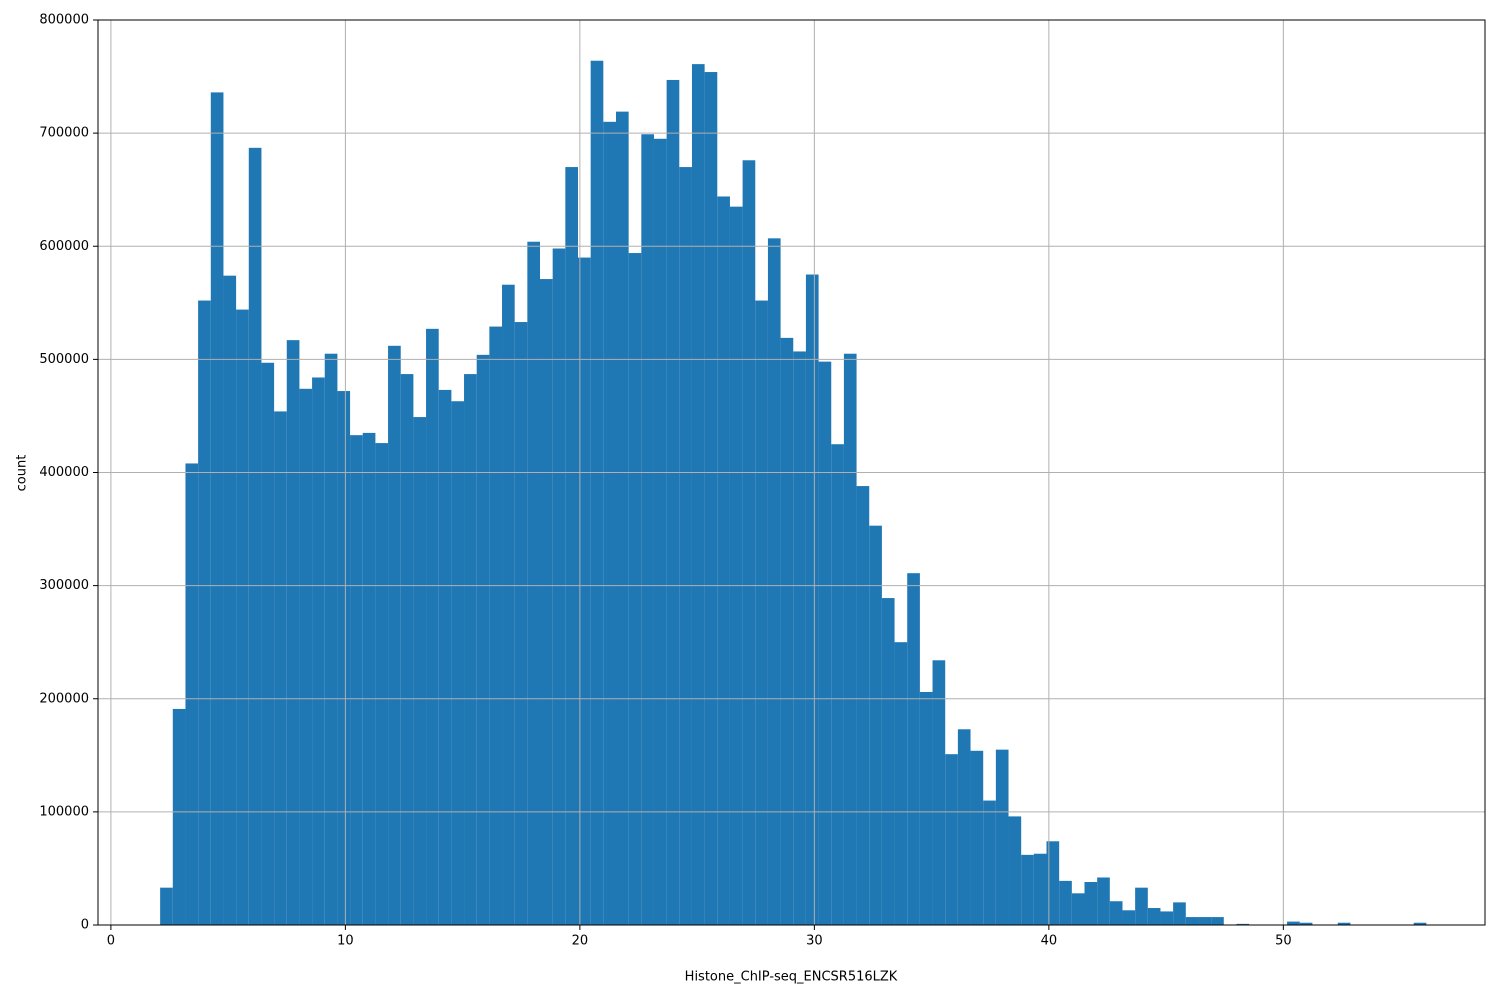 This screenshot has height=1000, width=1500. Describe the element at coordinates (64, 811) in the screenshot. I see `y-tick-label: 100000` at that location.